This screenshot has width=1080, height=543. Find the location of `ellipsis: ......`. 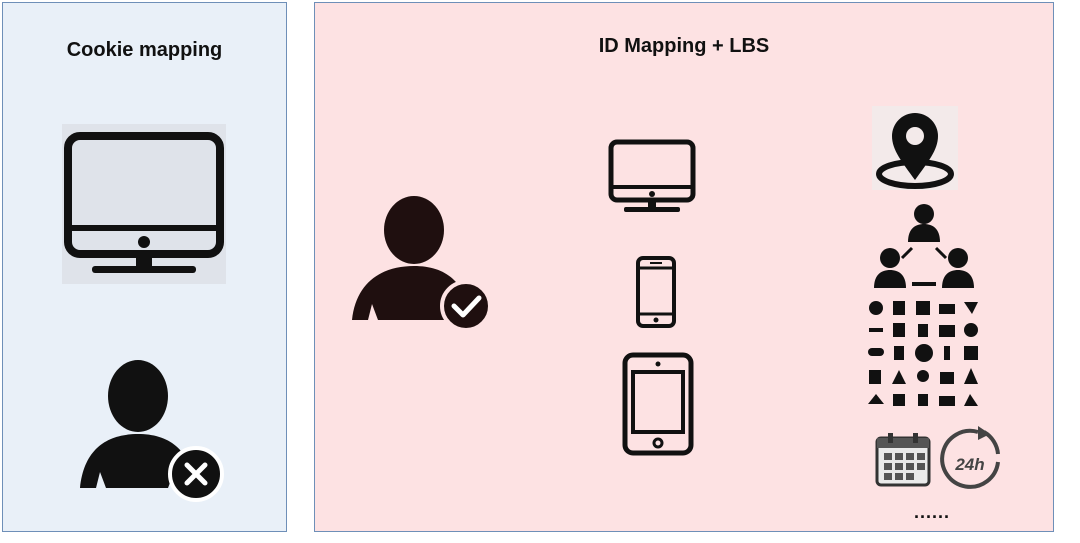

ellipsis: ...... is located at coordinates (932, 512).